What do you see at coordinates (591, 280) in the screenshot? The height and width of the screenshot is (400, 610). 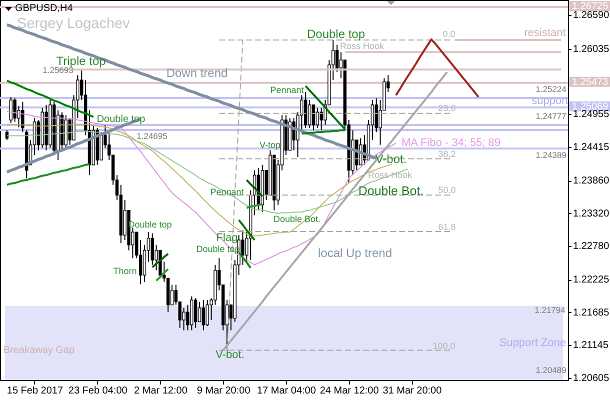 I see `y-tick-label: 1.22225` at bounding box center [591, 280].